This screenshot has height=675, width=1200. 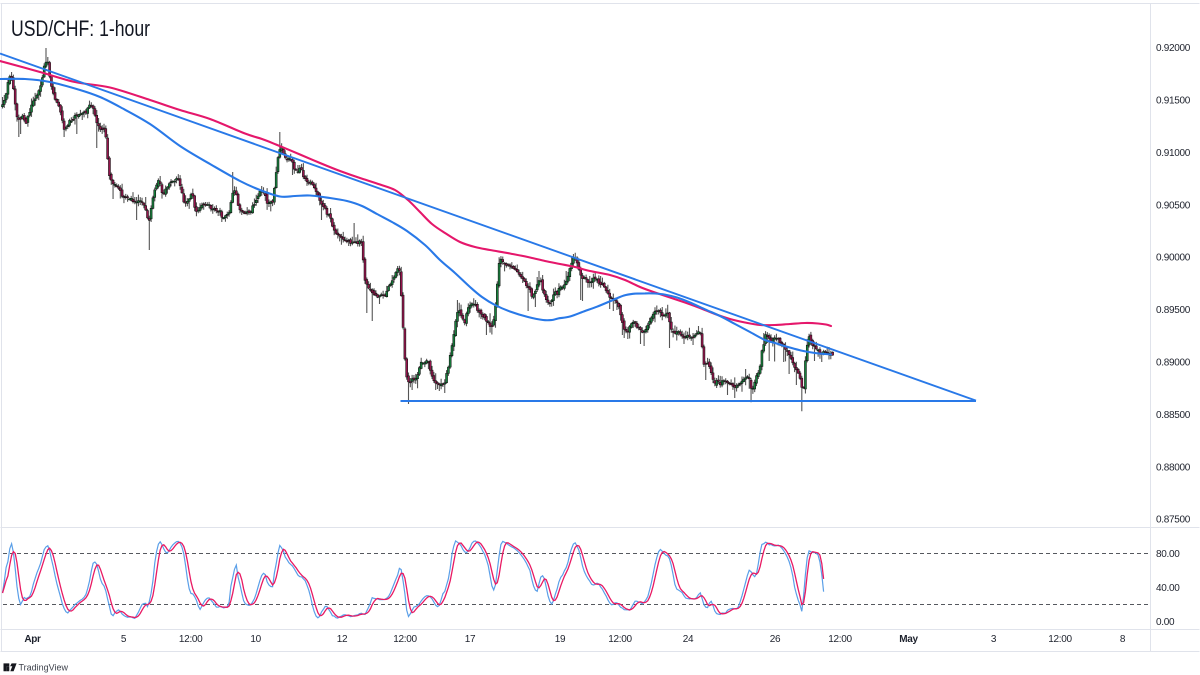 I want to click on svg-text: 19, so click(x=560, y=639).